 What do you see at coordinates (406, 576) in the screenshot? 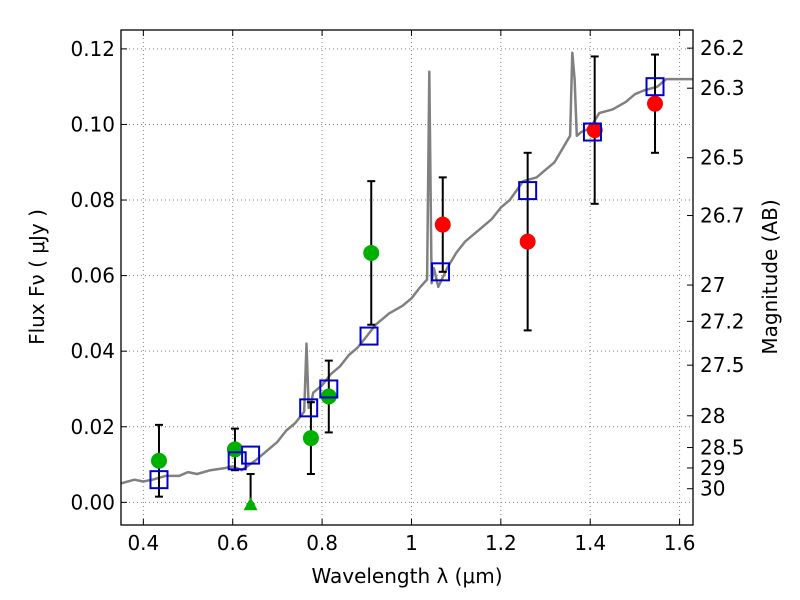
I see `x-axis-label: Wavelength λ (μm)` at bounding box center [406, 576].